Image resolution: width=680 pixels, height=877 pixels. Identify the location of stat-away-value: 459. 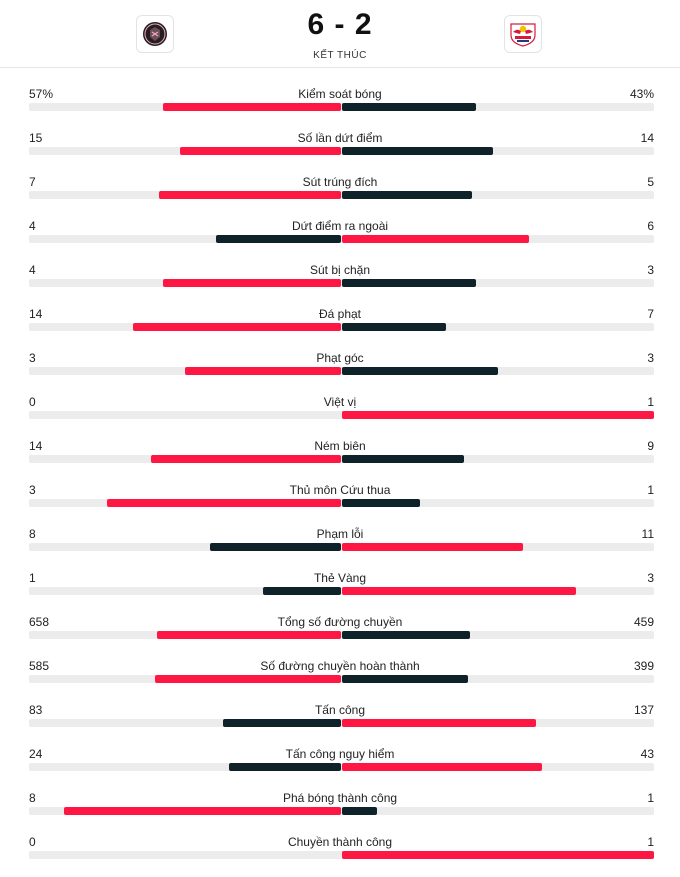
(643, 622).